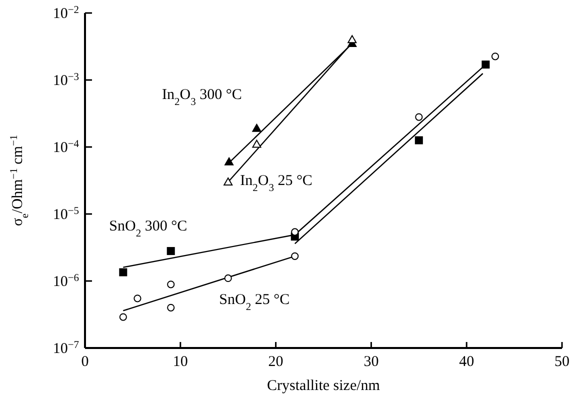 The image size is (576, 403). I want to click on y-tick-label: 10$^{−4}$, so click(66, 147).